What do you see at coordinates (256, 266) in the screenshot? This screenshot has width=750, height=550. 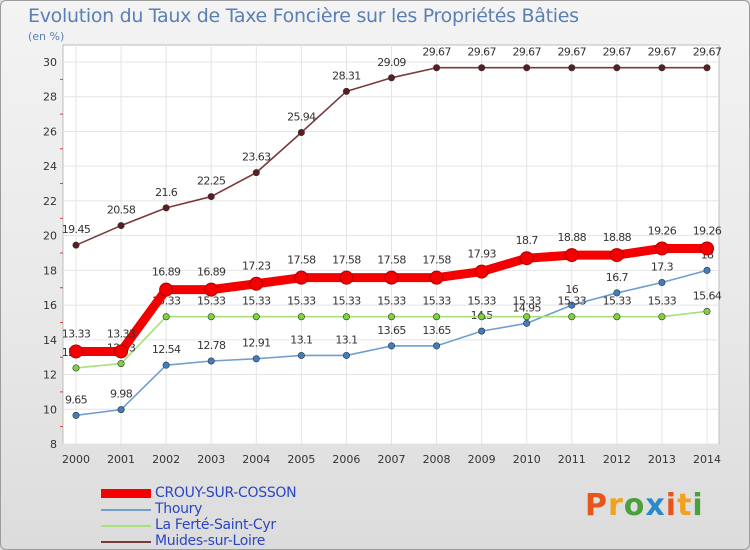 I see `data-label: 17.23` at bounding box center [256, 266].